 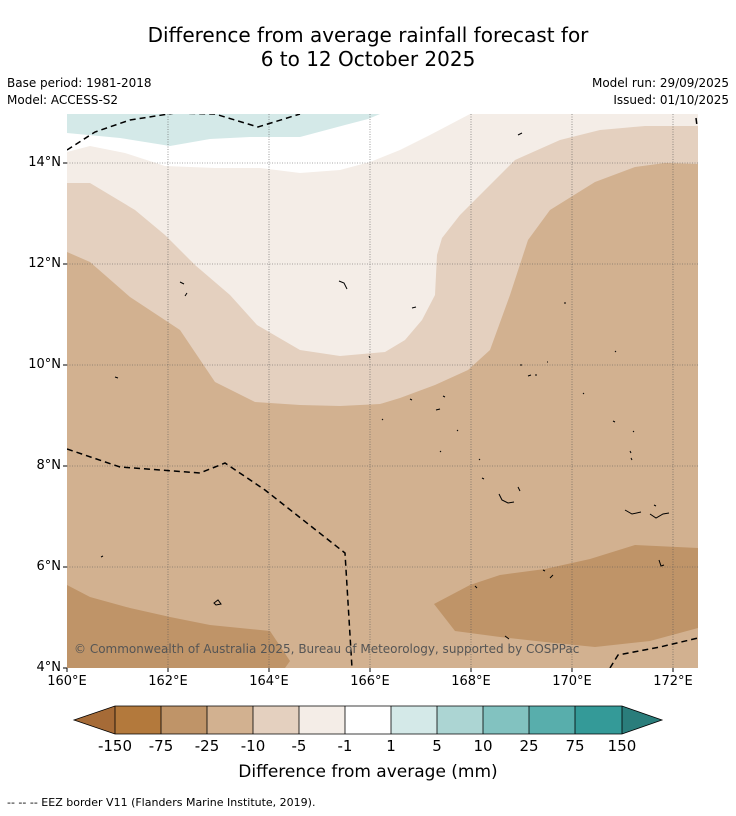 I want to click on lon-label: 164°E, so click(x=269, y=681).